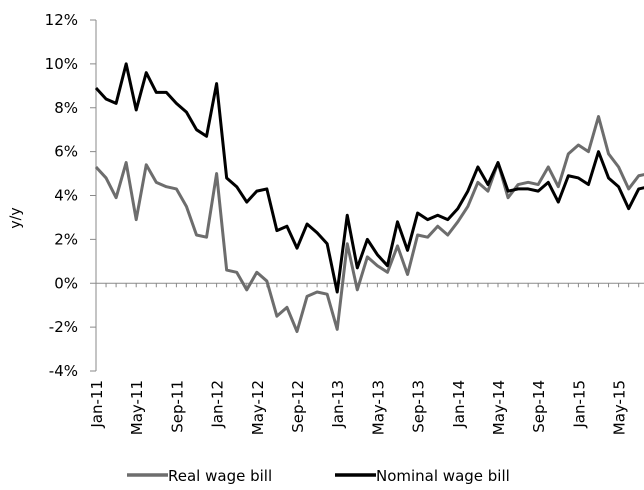 Image resolution: width=644 pixels, height=490 pixels. What do you see at coordinates (220, 476) in the screenshot?
I see `legend-label-real: Real wage bill` at bounding box center [220, 476].